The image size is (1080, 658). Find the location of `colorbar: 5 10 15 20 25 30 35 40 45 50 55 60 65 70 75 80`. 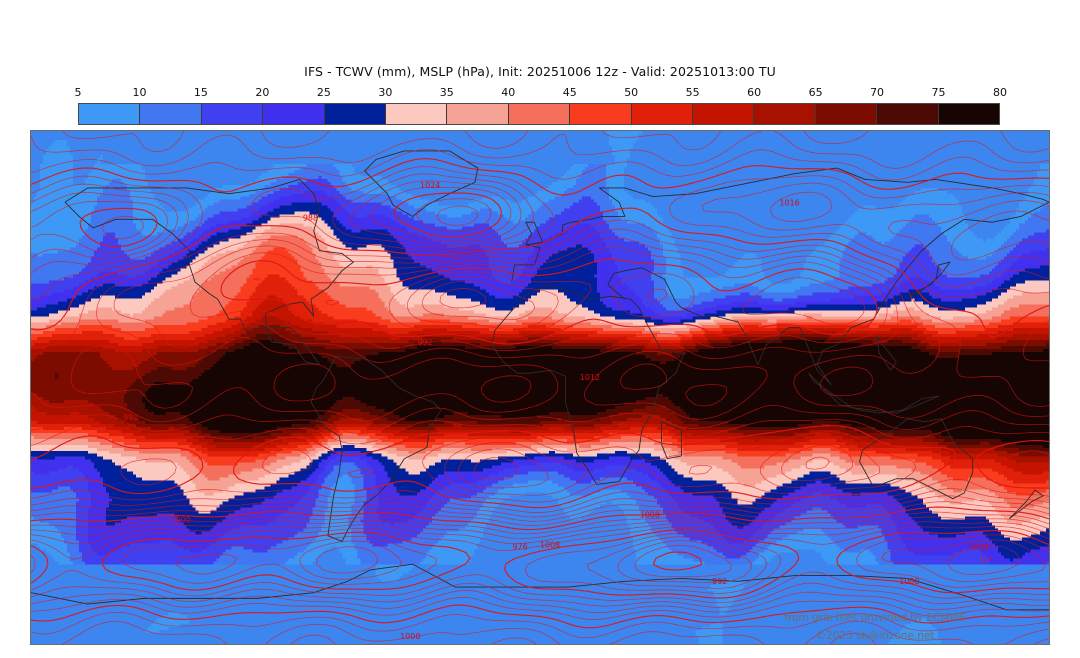

colorbar: 5 10 15 20 25 30 35 40 45 50 55 60 65 70 75 80 is located at coordinates (541, 106).